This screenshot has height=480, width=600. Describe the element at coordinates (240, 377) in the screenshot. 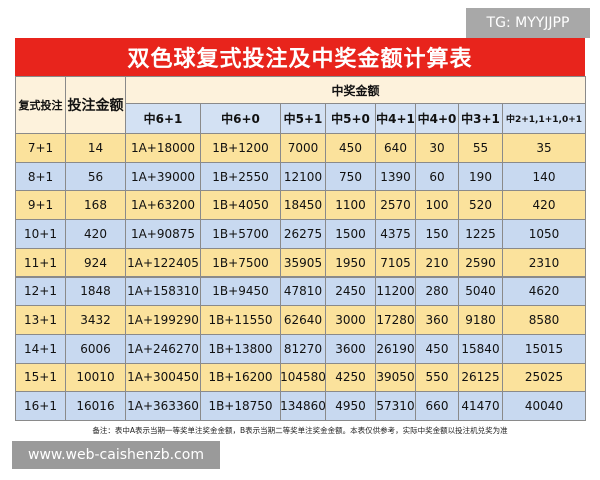

I see `table-cell: 1B+16200` at that location.